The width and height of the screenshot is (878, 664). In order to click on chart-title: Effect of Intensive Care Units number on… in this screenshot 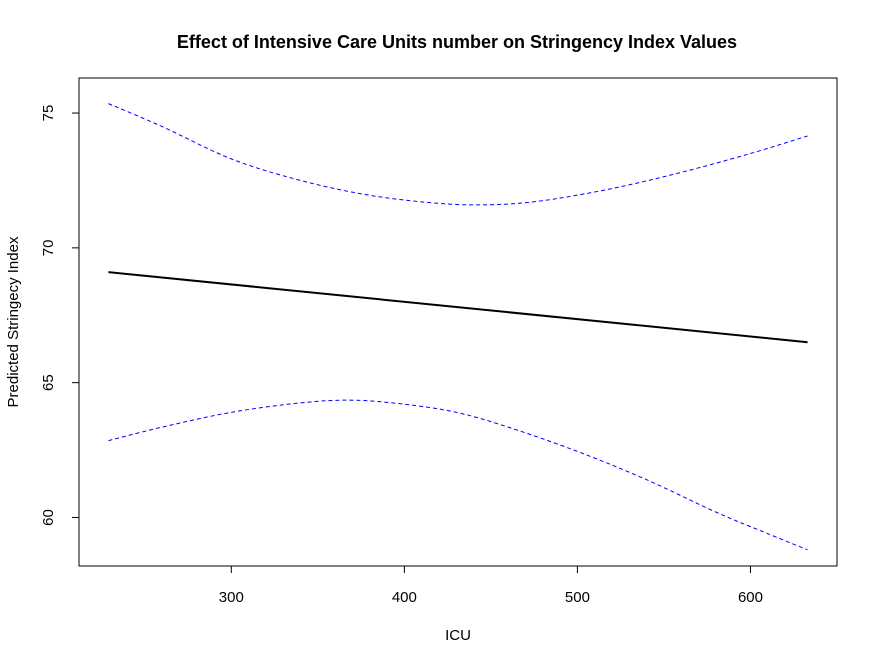, I will do `click(457, 42)`.